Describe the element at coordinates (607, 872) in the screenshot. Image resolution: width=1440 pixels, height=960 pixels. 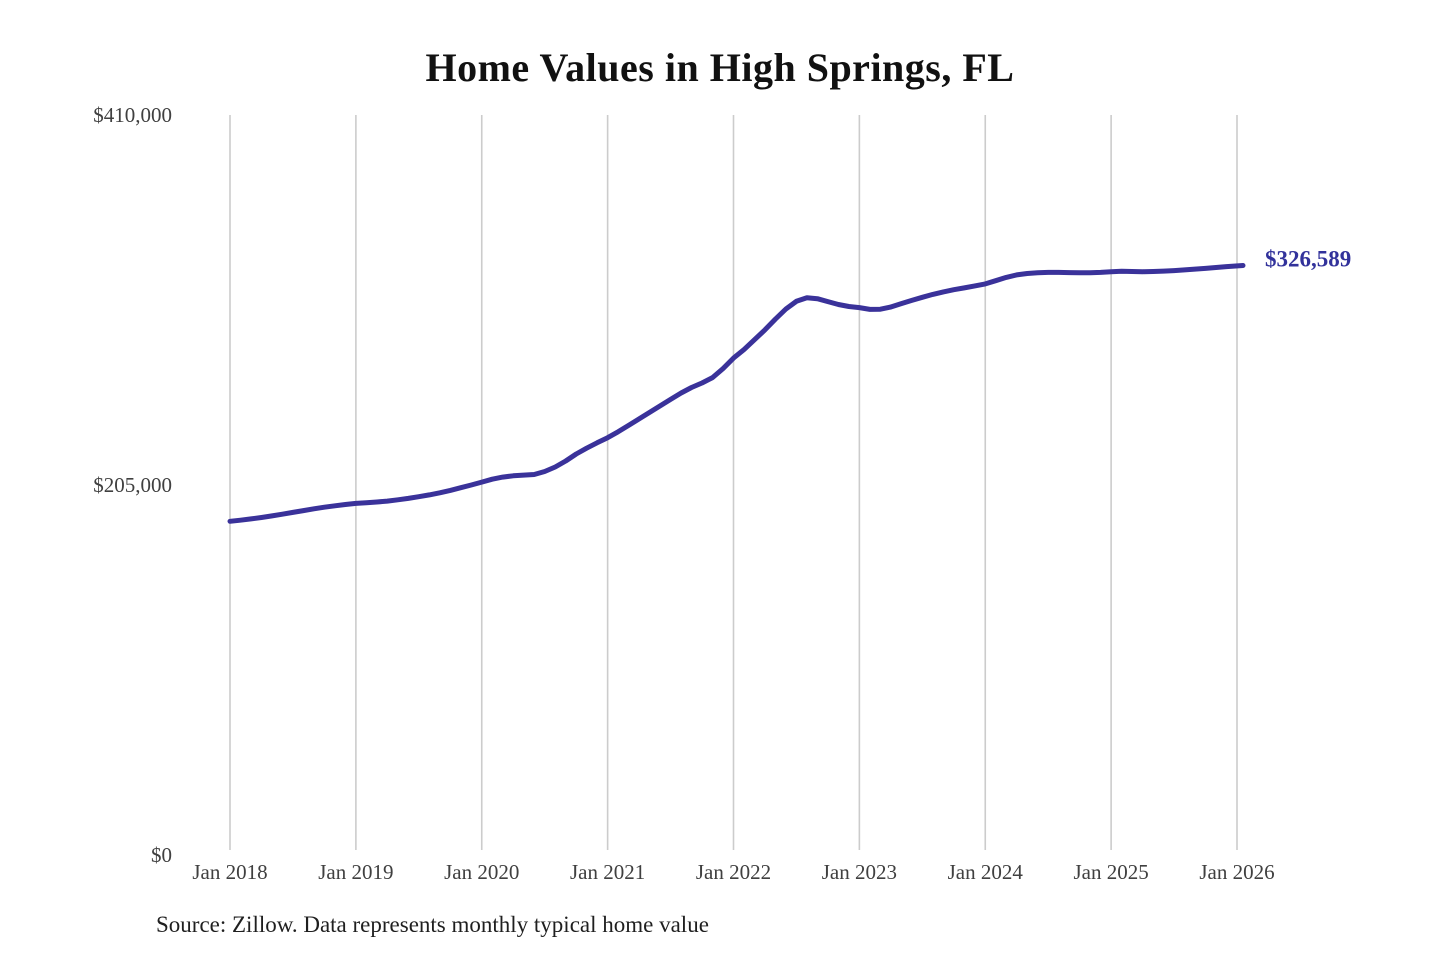
I see `x-tick-label: Jan 2021` at that location.